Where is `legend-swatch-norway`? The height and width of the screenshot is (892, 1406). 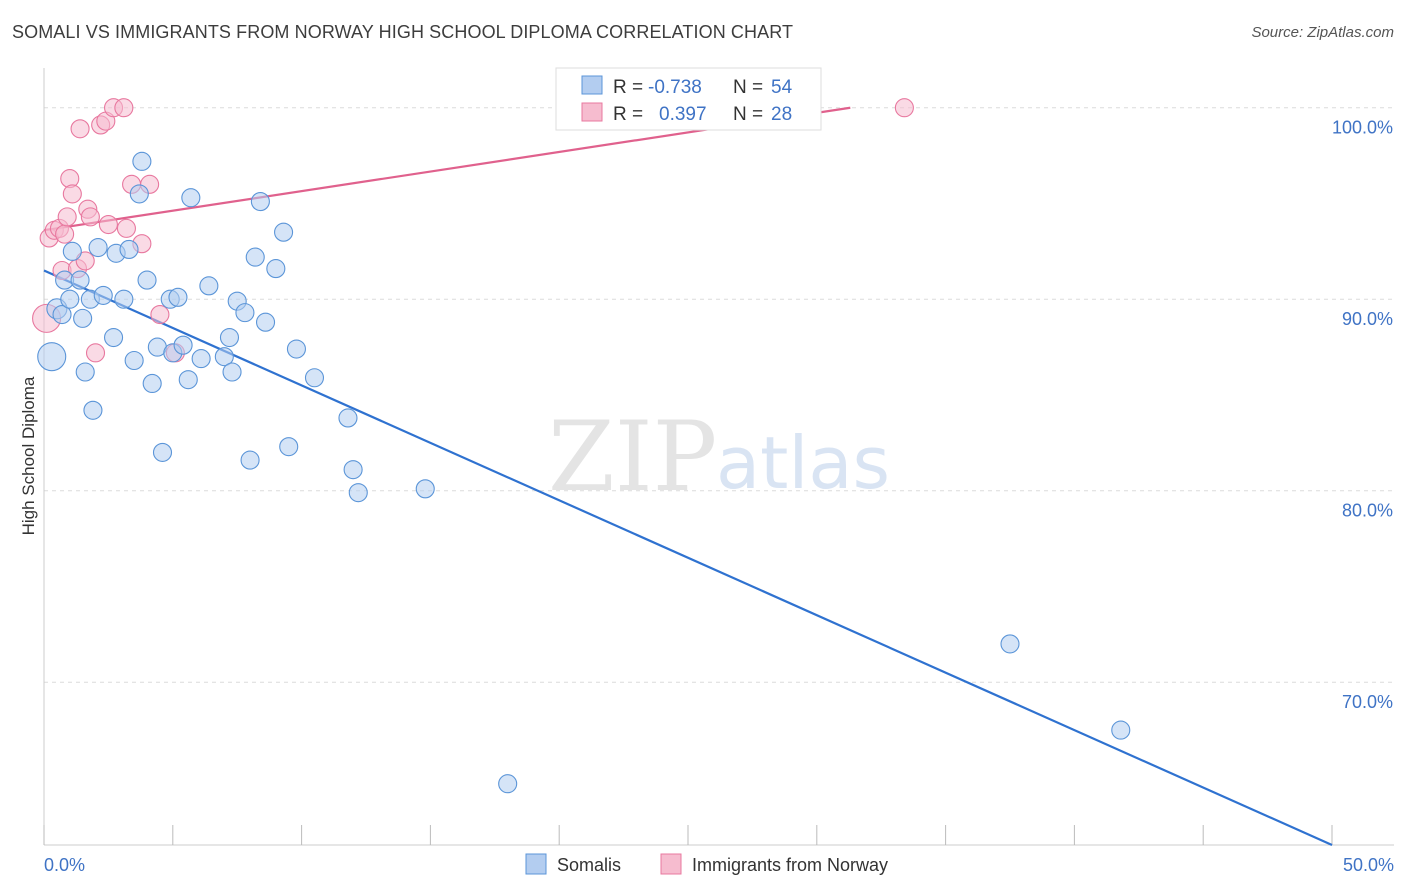 legend-swatch-norway is located at coordinates (592, 112).